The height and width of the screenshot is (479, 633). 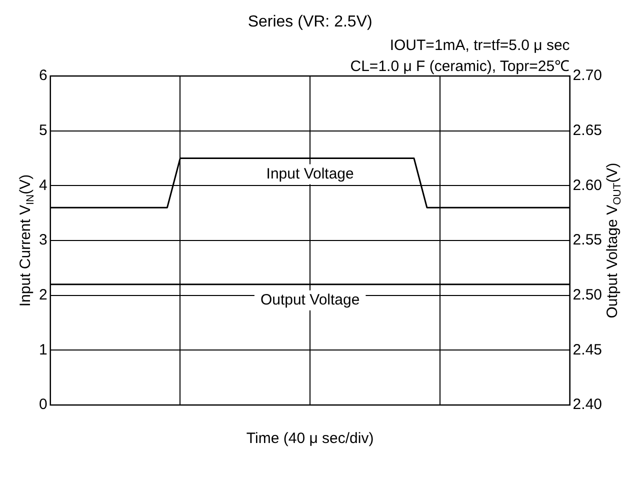 I want to click on y2-tick-label: 2.50, so click(x=587, y=295).